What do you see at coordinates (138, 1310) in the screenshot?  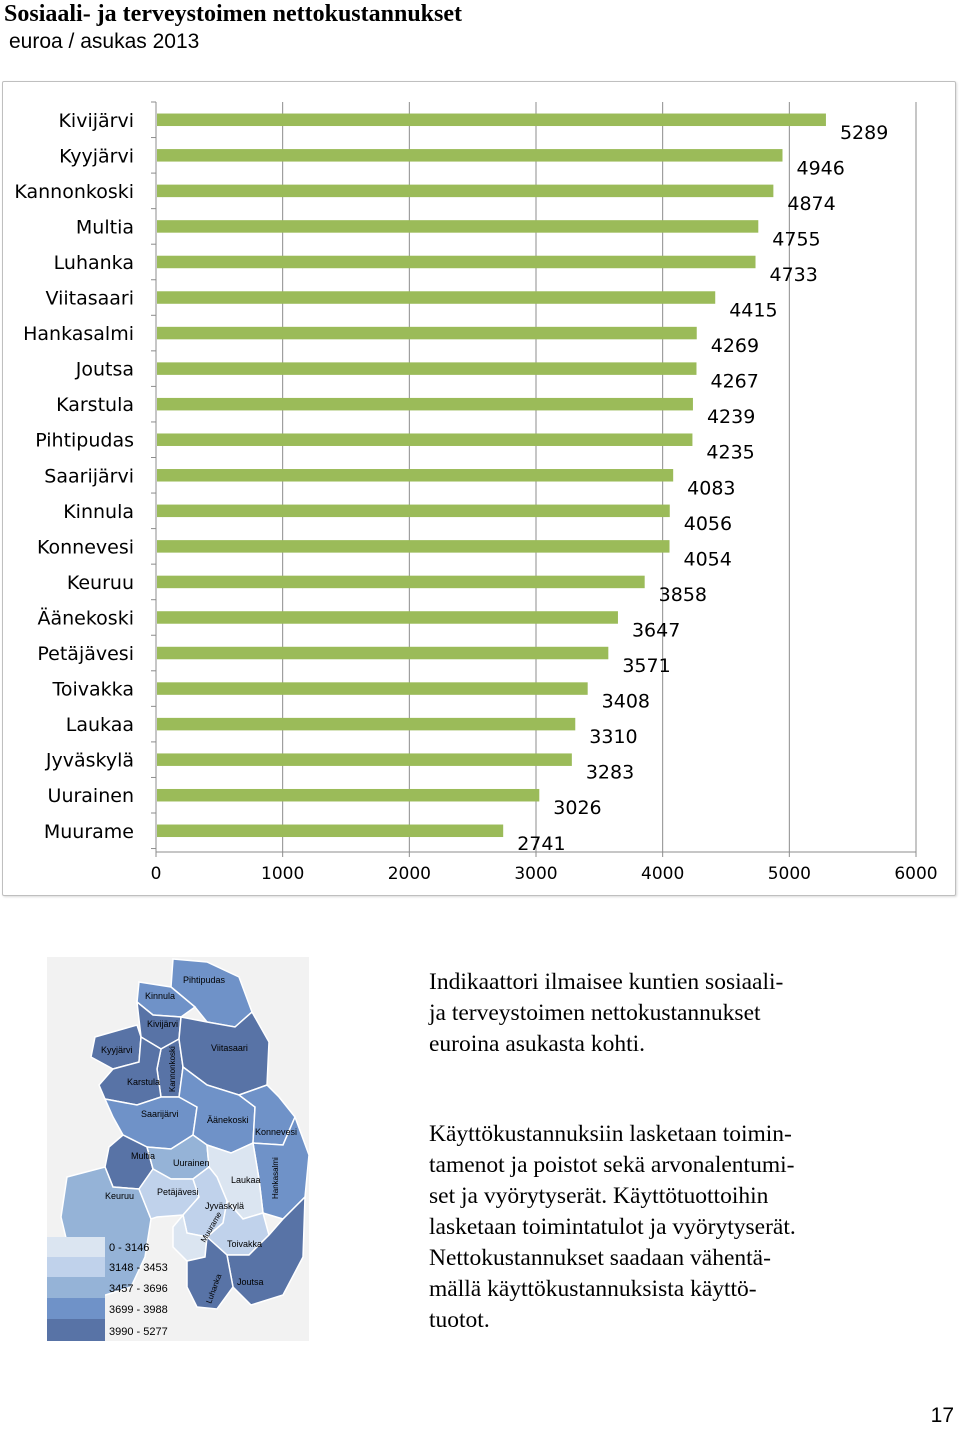 I see `legend-label: 3699 - 3988` at bounding box center [138, 1310].